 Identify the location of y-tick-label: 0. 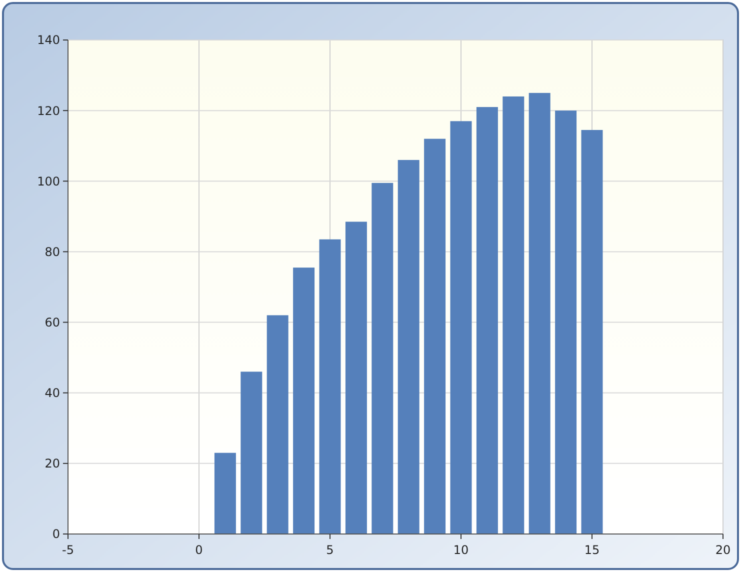
(56, 534).